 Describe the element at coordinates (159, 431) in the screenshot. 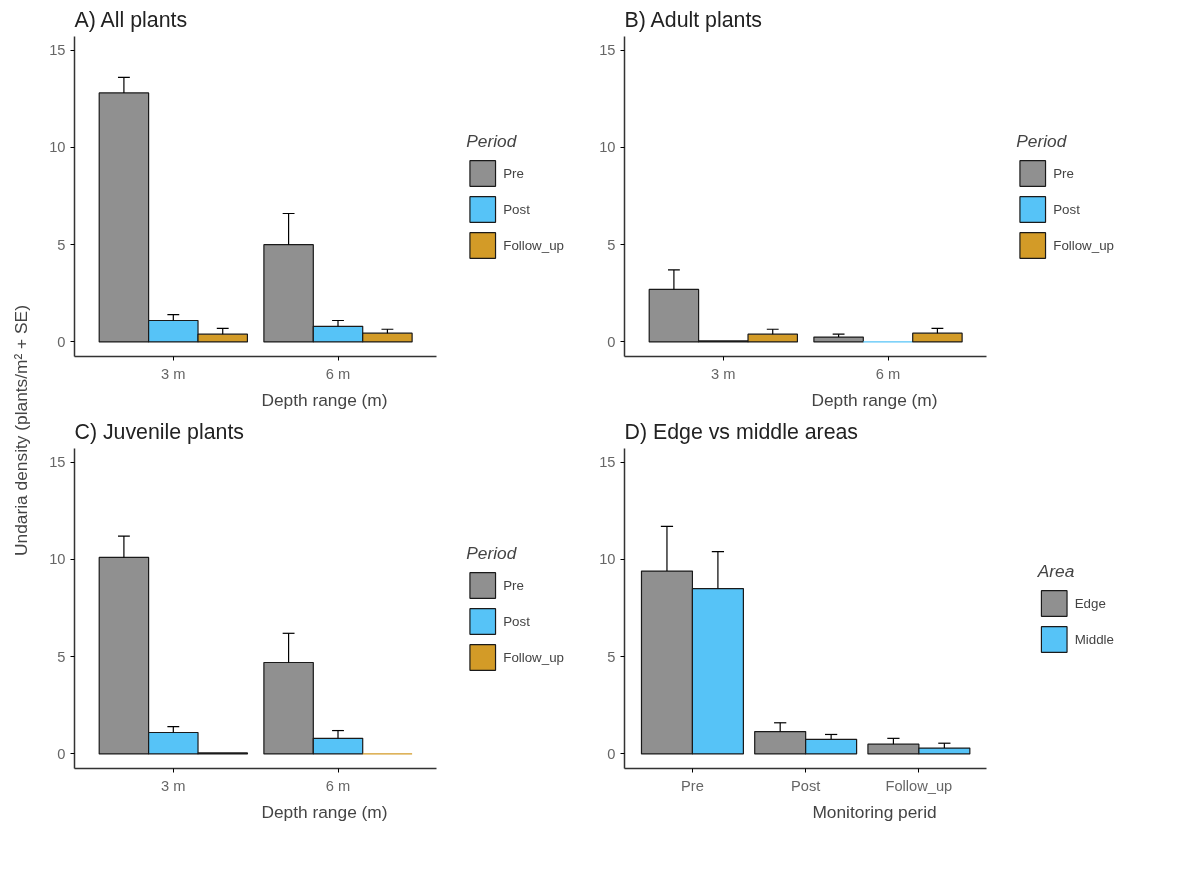

I see `chart-title: C) Juvenile plants` at that location.